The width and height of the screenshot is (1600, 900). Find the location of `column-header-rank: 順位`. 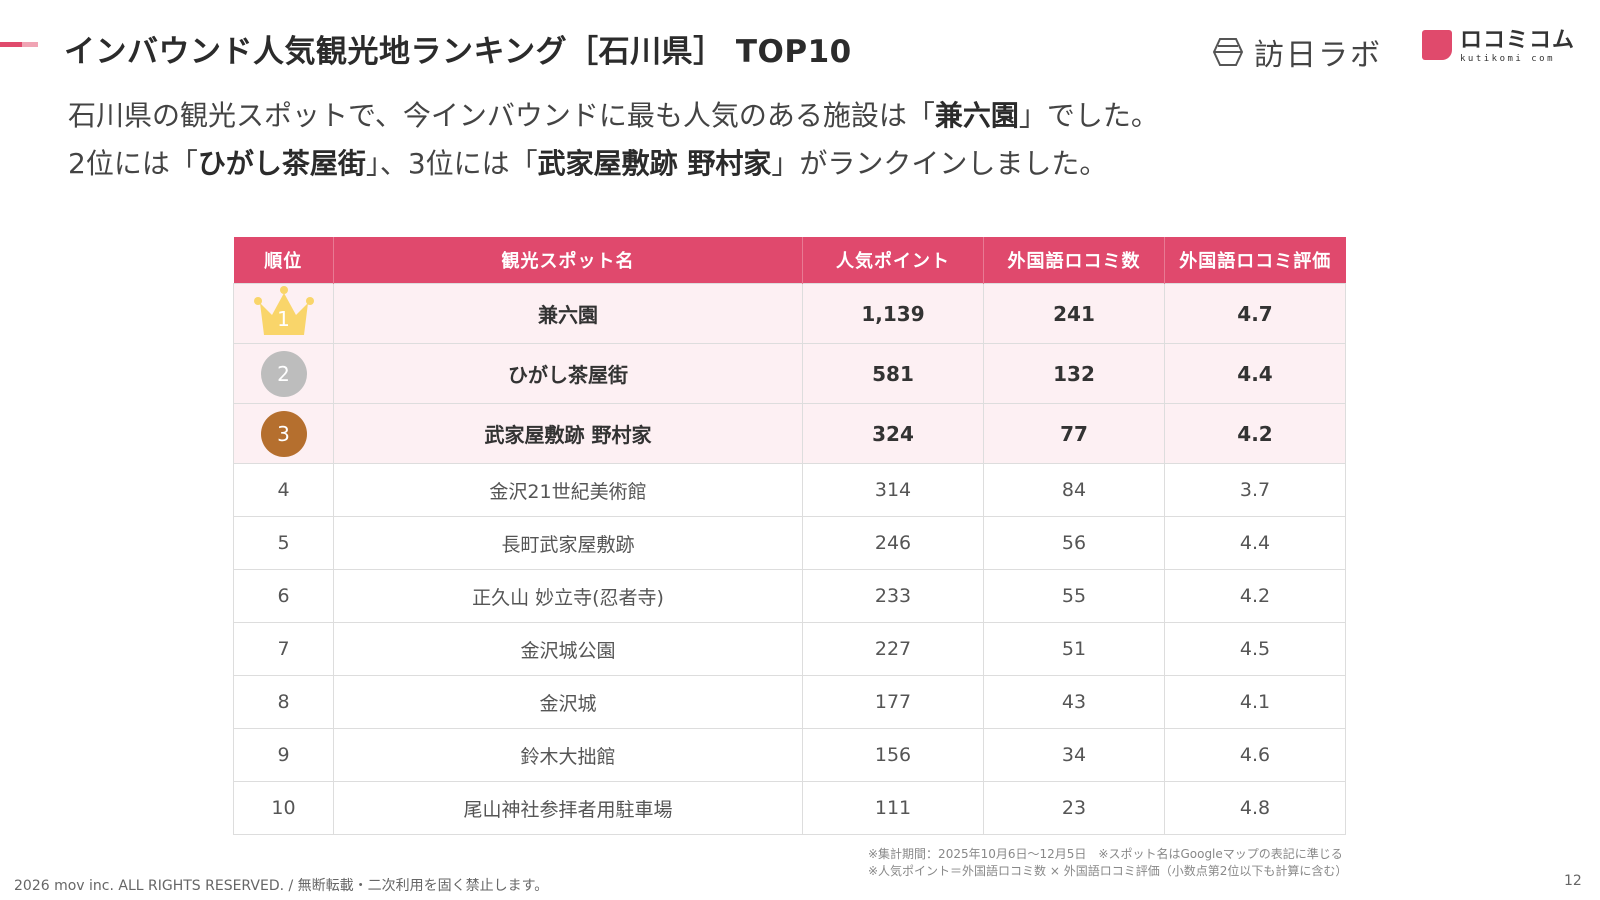

column-header-rank: 順位 is located at coordinates (283, 260).